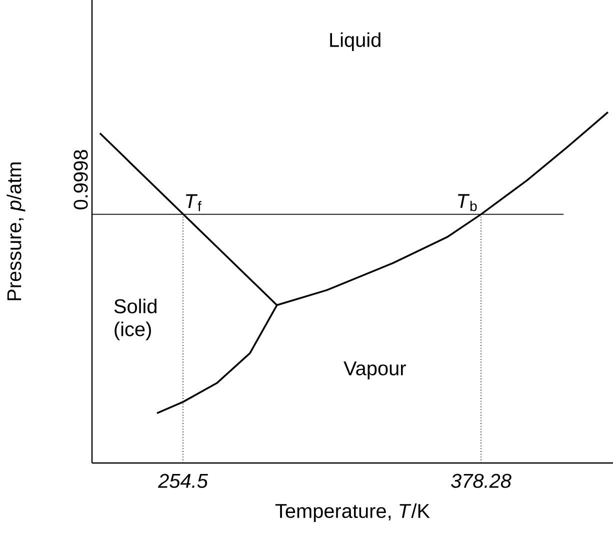  Describe the element at coordinates (481, 481) in the screenshot. I see `x-tick-label: 378.28` at that location.